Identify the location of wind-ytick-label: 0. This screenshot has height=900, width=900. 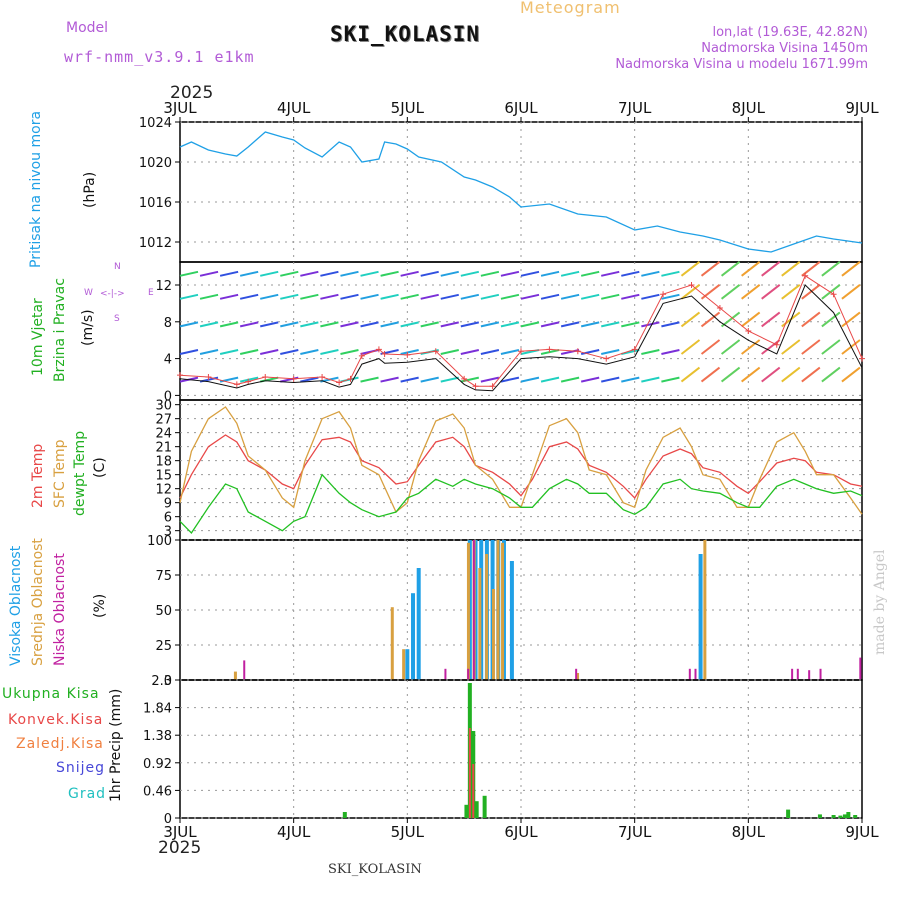
(168, 396).